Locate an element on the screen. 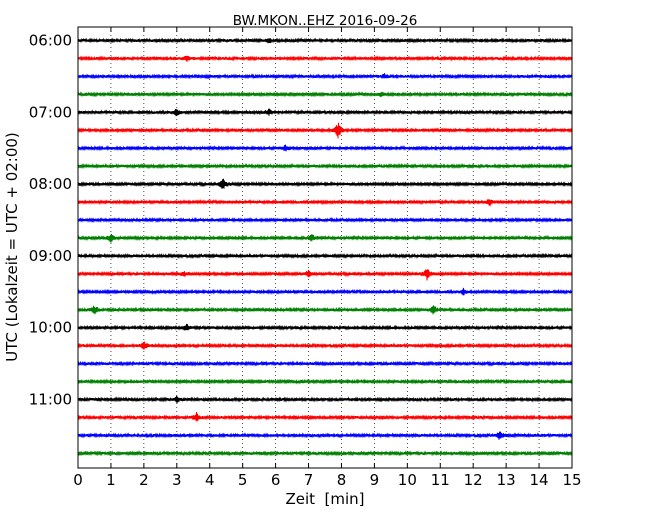  y-tick-label: 06:00 is located at coordinates (50, 41).